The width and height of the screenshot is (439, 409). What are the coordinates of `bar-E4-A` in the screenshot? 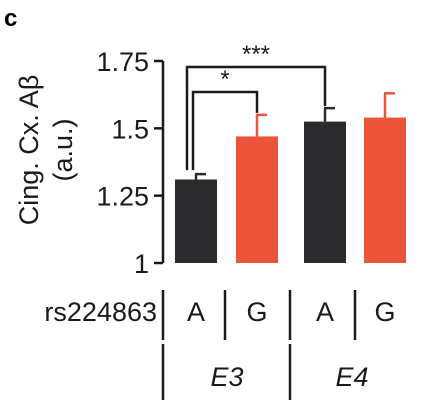 It's located at (325, 192).